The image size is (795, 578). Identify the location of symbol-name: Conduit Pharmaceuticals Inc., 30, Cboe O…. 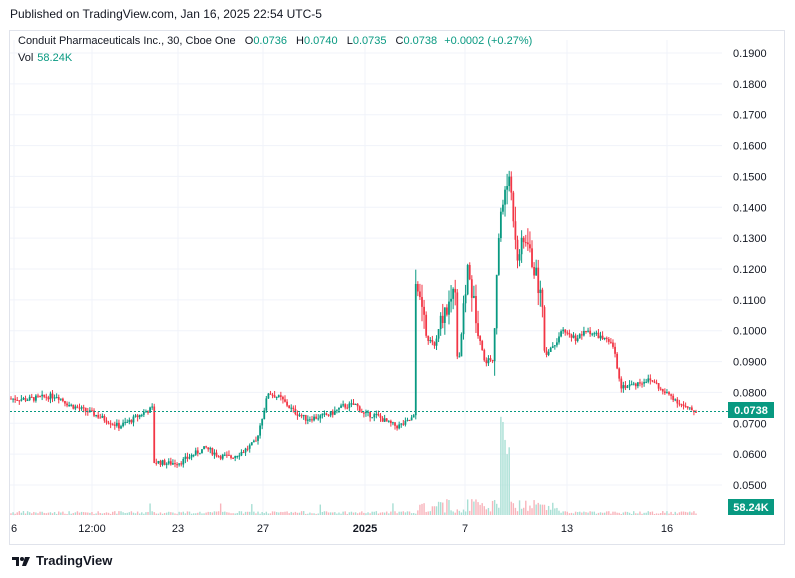
(127, 41).